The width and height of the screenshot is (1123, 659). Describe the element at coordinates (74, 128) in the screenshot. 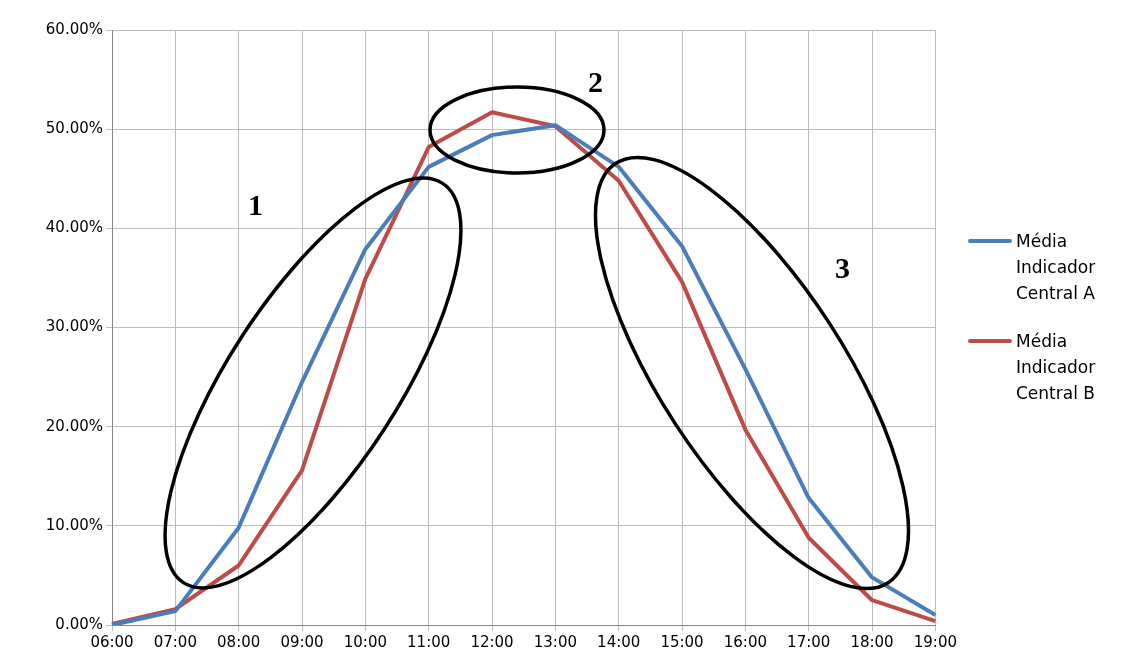

I see `y-tick-label: 50.00%` at that location.